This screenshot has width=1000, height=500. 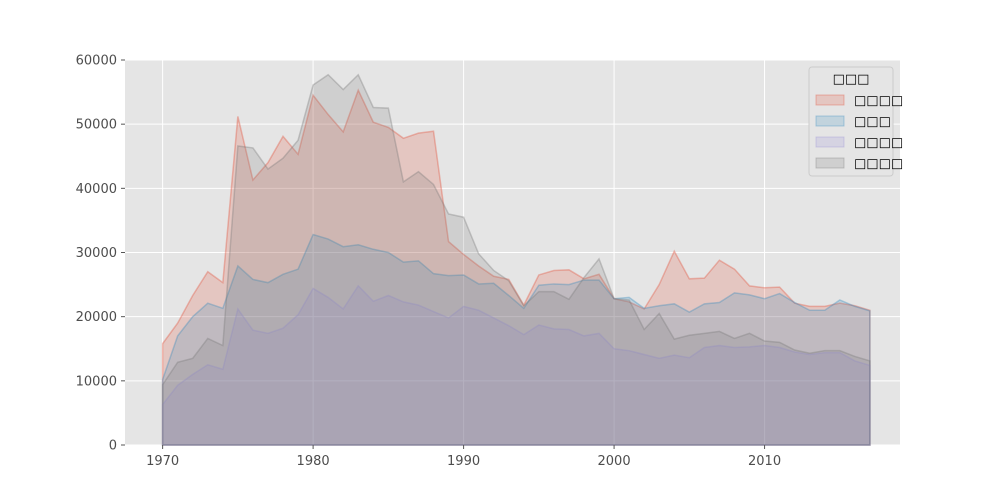 I want to click on y-axis-ticks: 0 10000 20000 30000 40000 50000 60000, so click(x=100, y=254).